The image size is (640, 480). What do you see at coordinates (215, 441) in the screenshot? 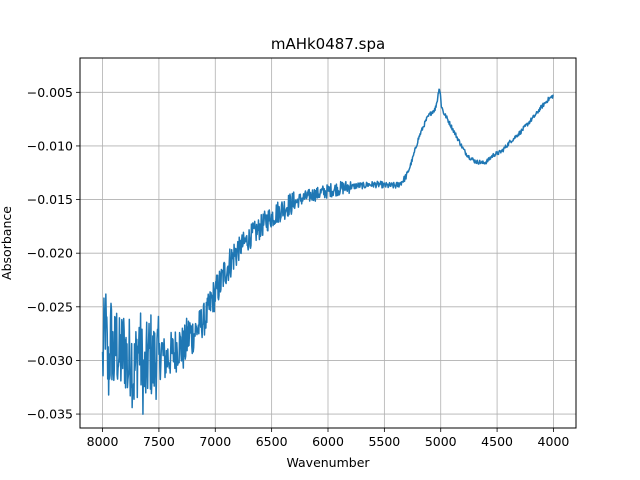
I see `x-tick-label: 7000` at bounding box center [215, 441].